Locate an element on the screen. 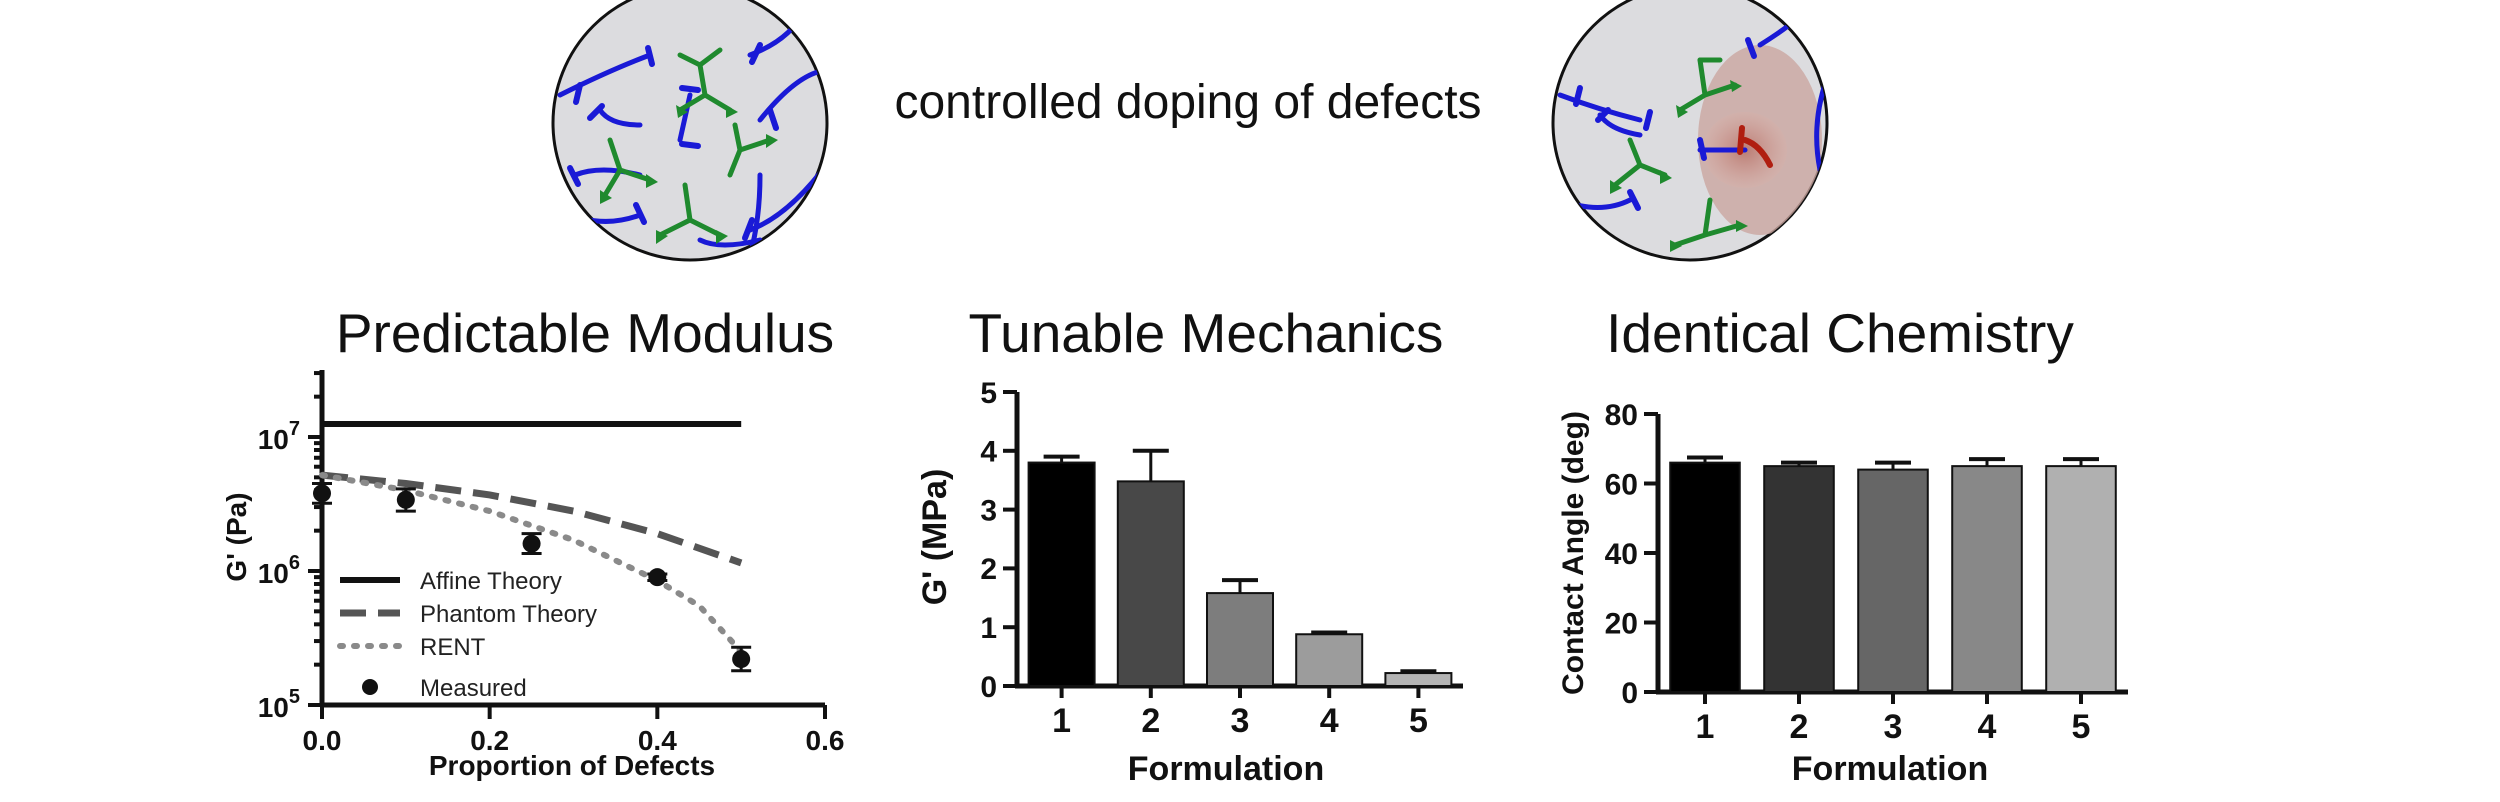 Image resolution: width=2500 pixels, height=802 pixels. chart1-title: Predictable Modulus is located at coordinates (585, 333).